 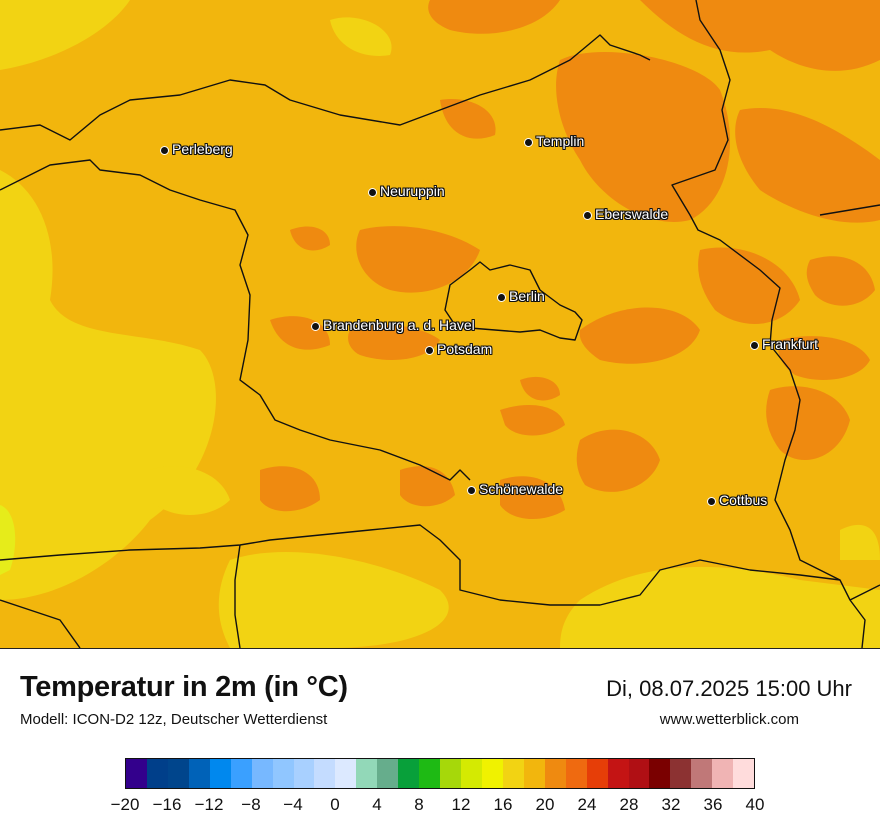 I want to click on city-label: Cottbus, so click(x=743, y=500).